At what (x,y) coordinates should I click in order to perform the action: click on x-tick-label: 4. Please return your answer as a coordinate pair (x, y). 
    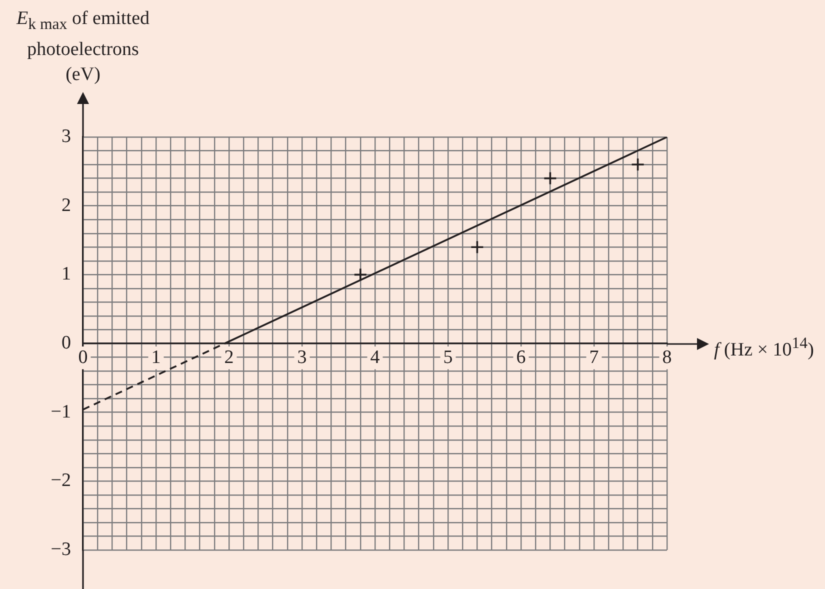
    Looking at the image, I should click on (375, 357).